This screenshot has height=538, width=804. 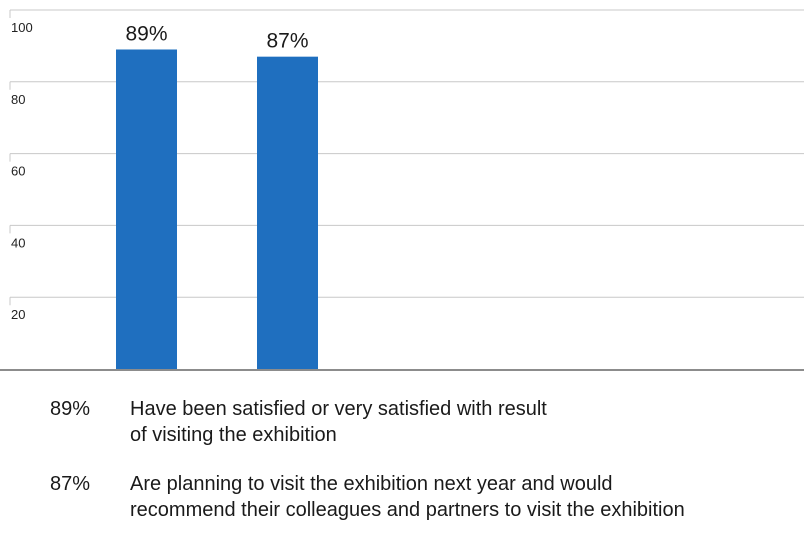 What do you see at coordinates (18, 242) in the screenshot?
I see `y-tick-label-40: 40` at bounding box center [18, 242].